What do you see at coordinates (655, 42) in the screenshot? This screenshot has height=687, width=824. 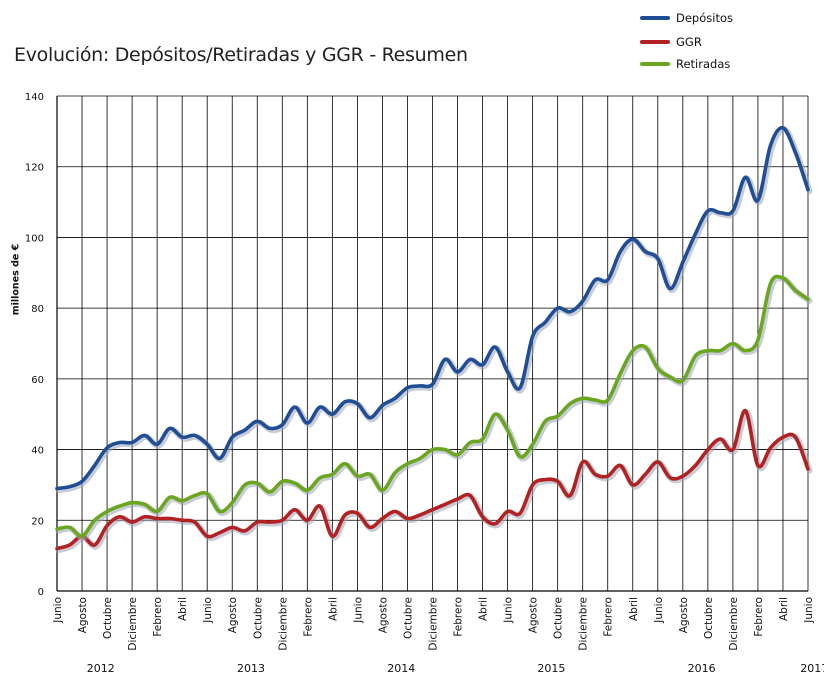 I see `legend-swatch-ggr` at bounding box center [655, 42].